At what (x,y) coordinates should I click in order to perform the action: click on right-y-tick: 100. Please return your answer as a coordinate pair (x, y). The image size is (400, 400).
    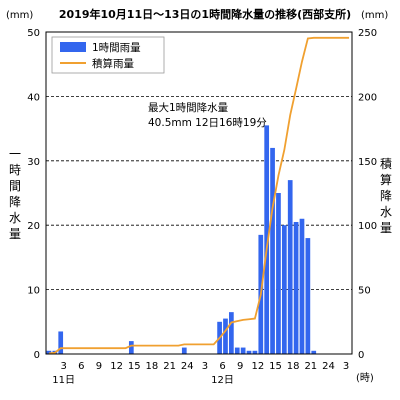
    Looking at the image, I should click on (367, 226).